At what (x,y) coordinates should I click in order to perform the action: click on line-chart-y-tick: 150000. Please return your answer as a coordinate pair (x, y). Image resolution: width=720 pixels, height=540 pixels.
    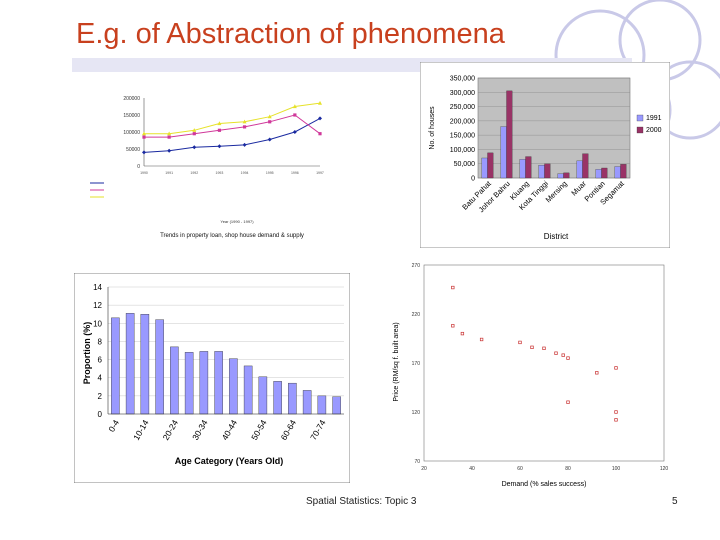
    Looking at the image, I should click on (131, 116).